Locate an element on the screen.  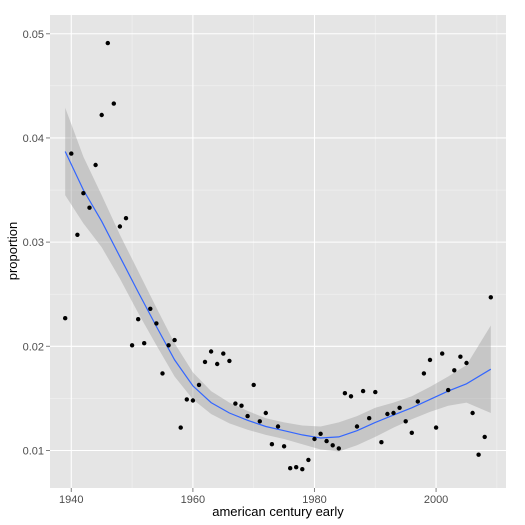
y-tick-label: 0.01 is located at coordinates (33, 451).